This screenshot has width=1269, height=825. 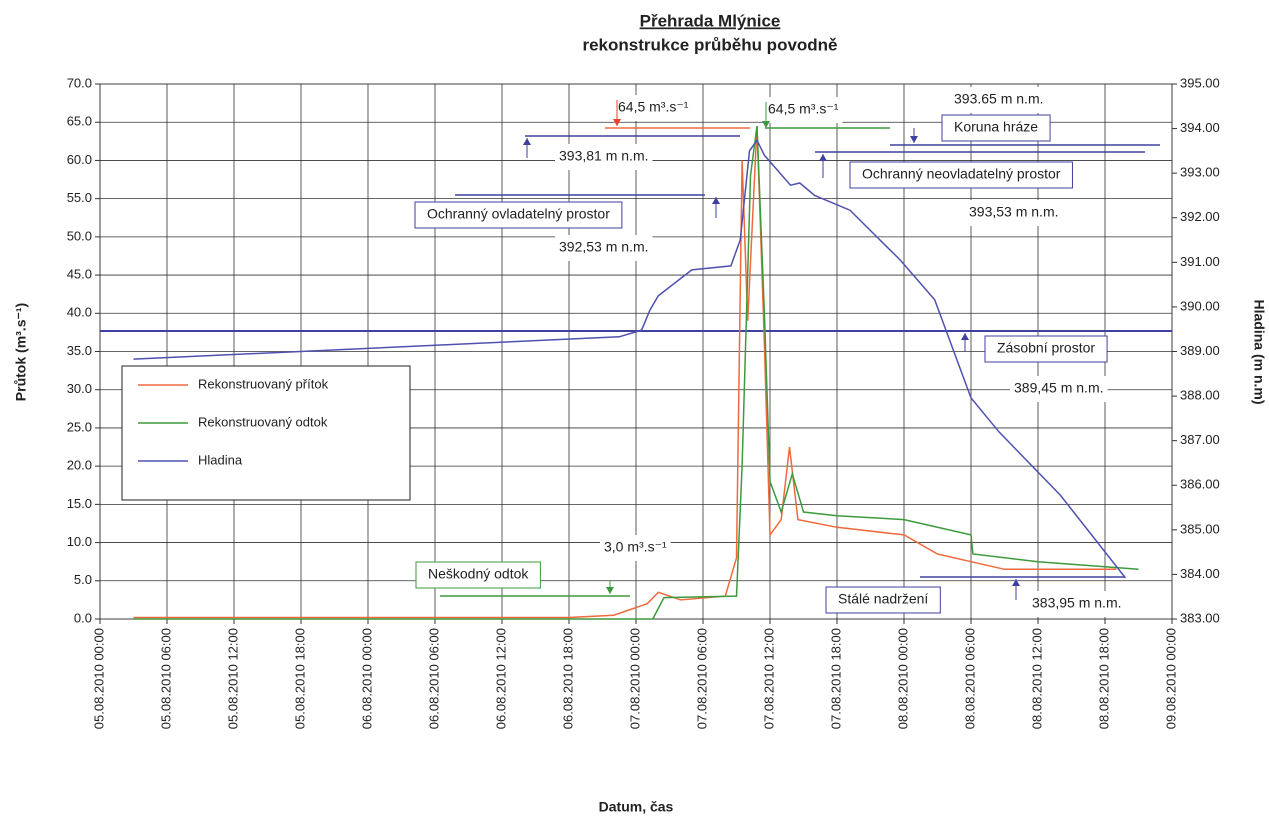 I want to click on y2-tick-label: 394.00, so click(x=1200, y=127).